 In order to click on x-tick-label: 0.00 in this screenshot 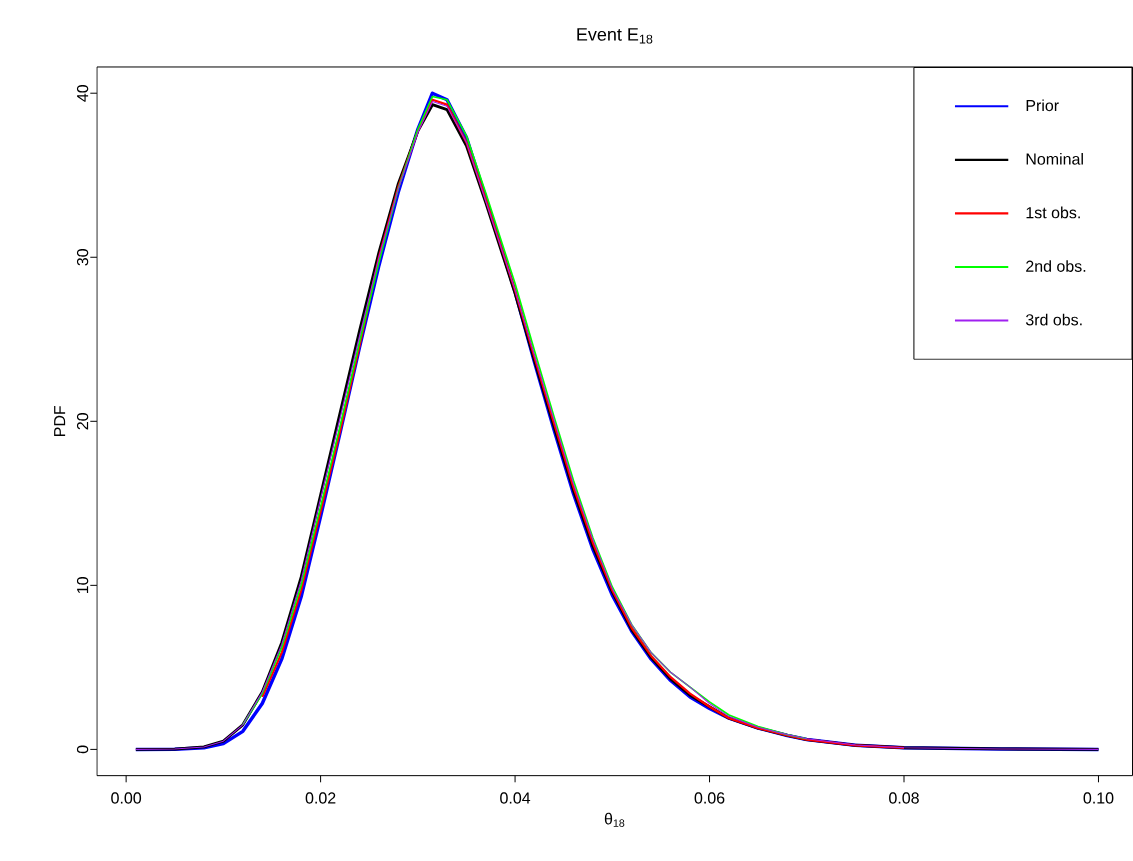, I will do `click(126, 798)`.